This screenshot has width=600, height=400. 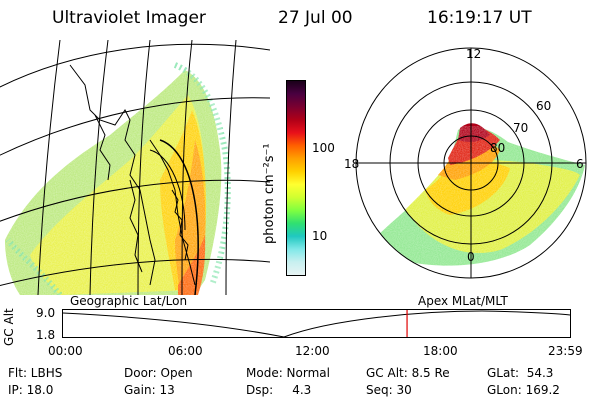 What do you see at coordinates (185, 351) in the screenshot?
I see `time-tick-1: 06:00` at bounding box center [185, 351].